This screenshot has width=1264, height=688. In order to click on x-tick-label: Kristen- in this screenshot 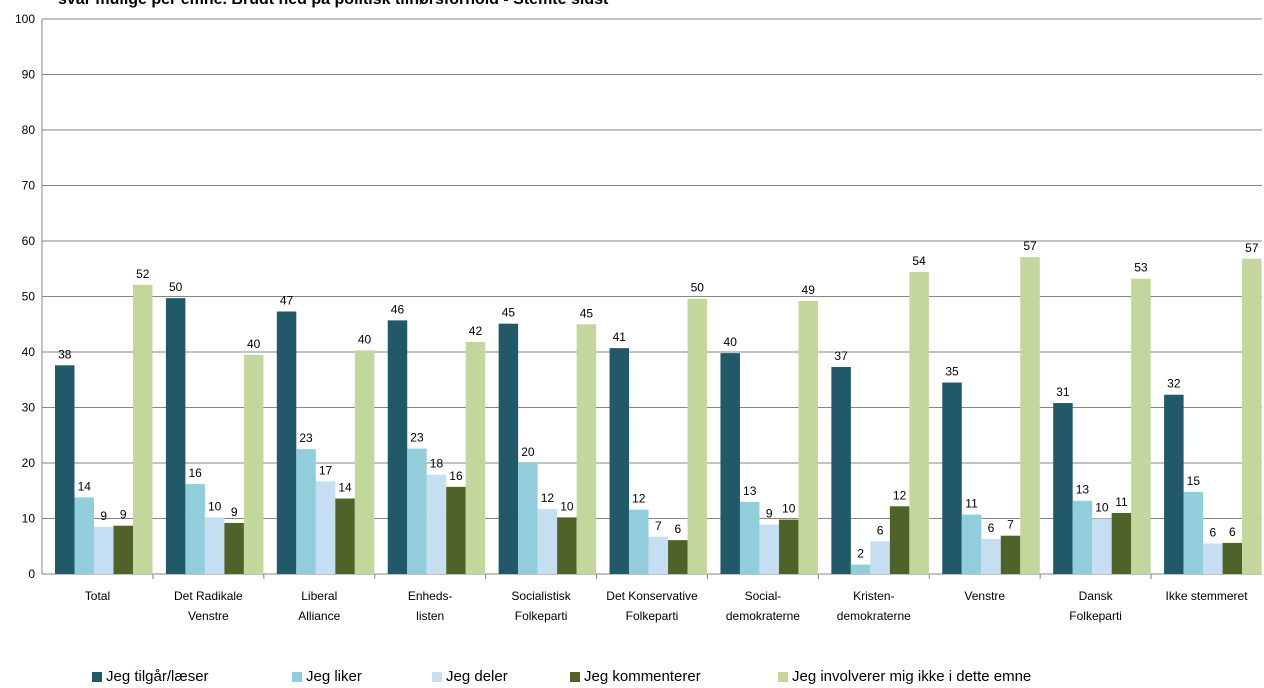, I will do `click(873, 596)`.